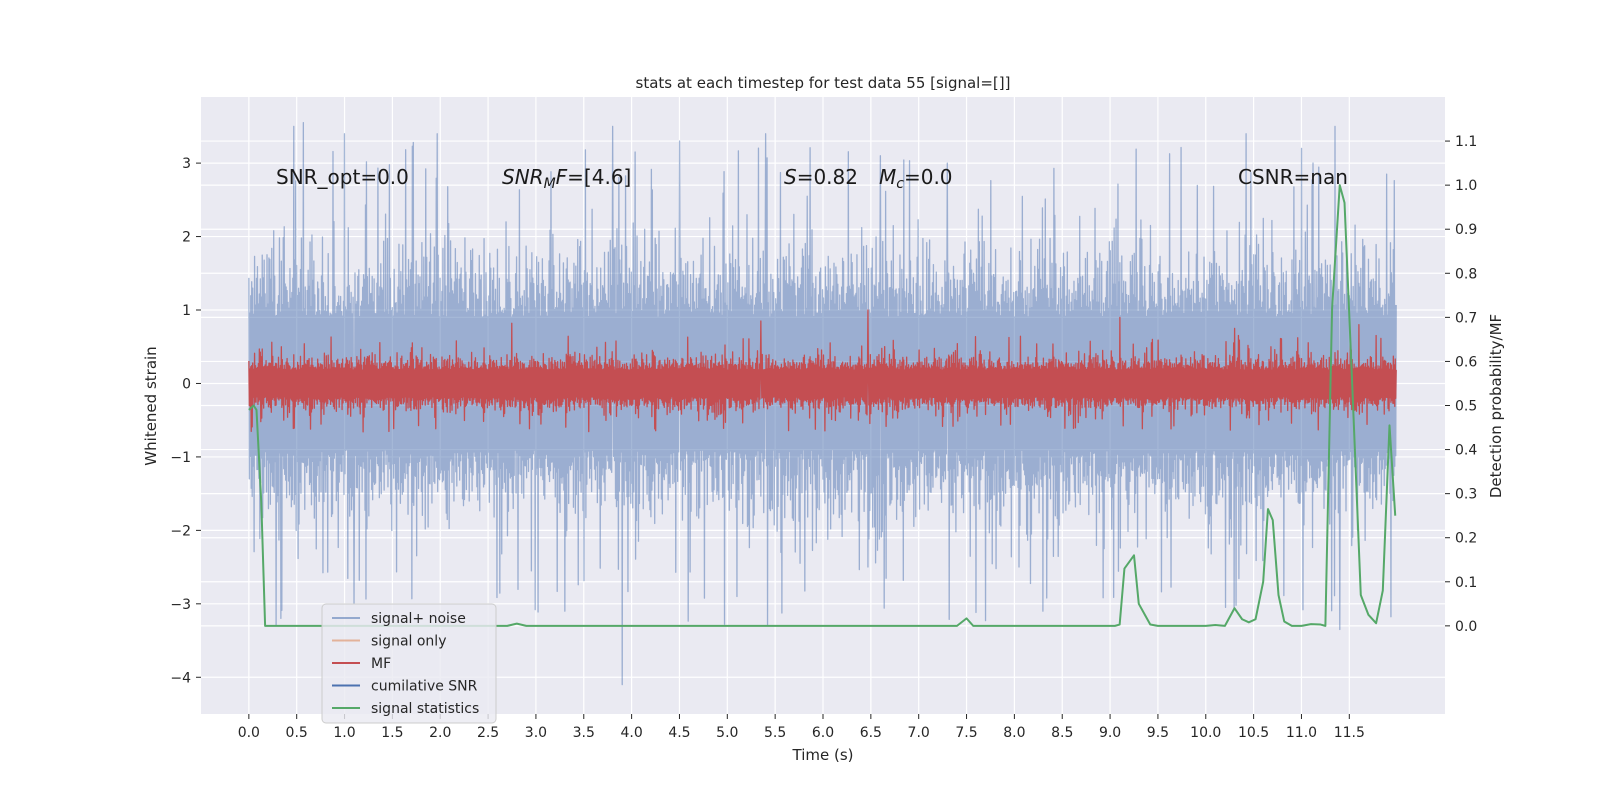 The height and width of the screenshot is (800, 1600). Describe the element at coordinates (344, 733) in the screenshot. I see `x-tick-label: 1.0` at that location.